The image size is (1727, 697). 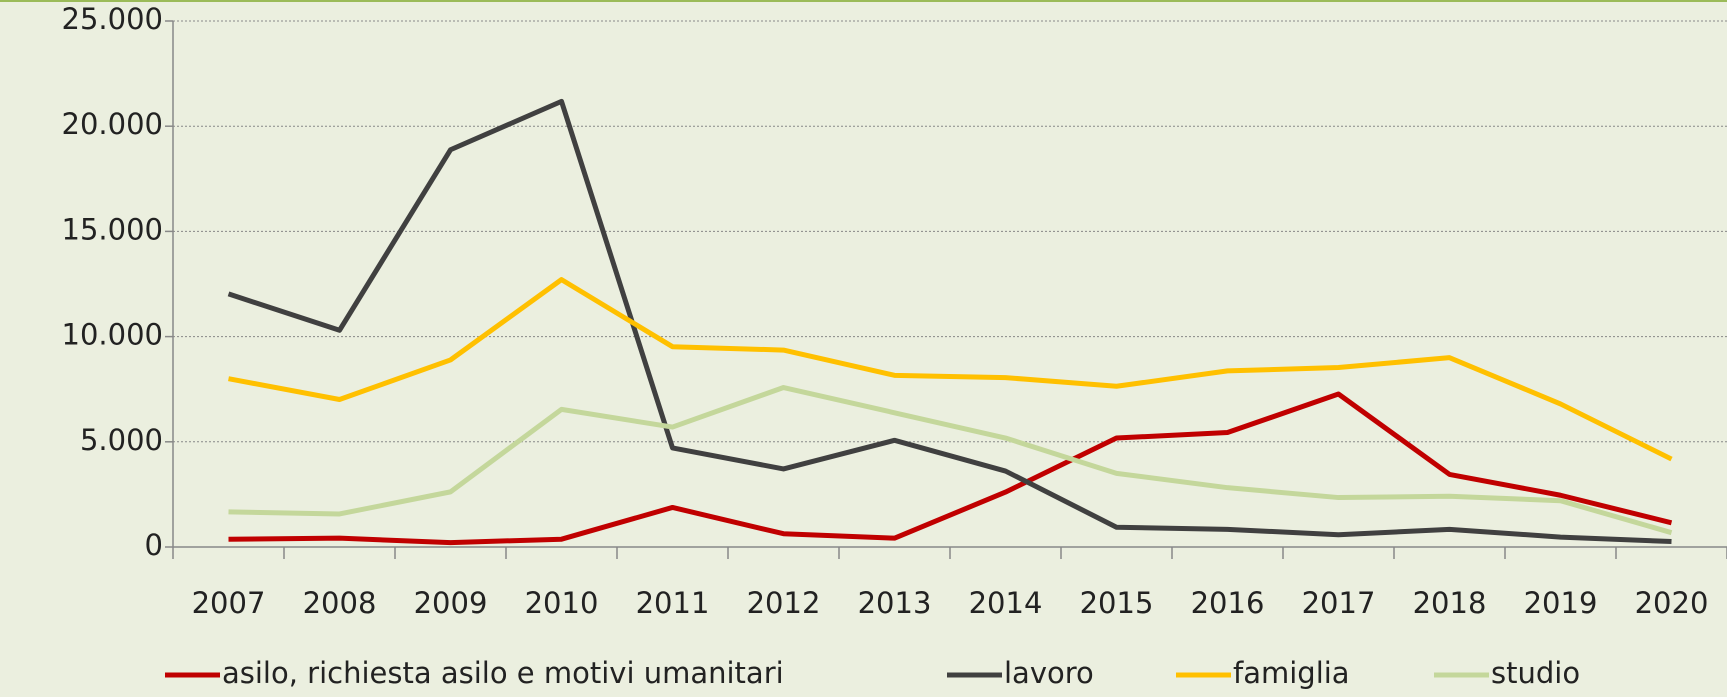 What do you see at coordinates (784, 603) in the screenshot?
I see `x-tick-label: 2012` at bounding box center [784, 603].